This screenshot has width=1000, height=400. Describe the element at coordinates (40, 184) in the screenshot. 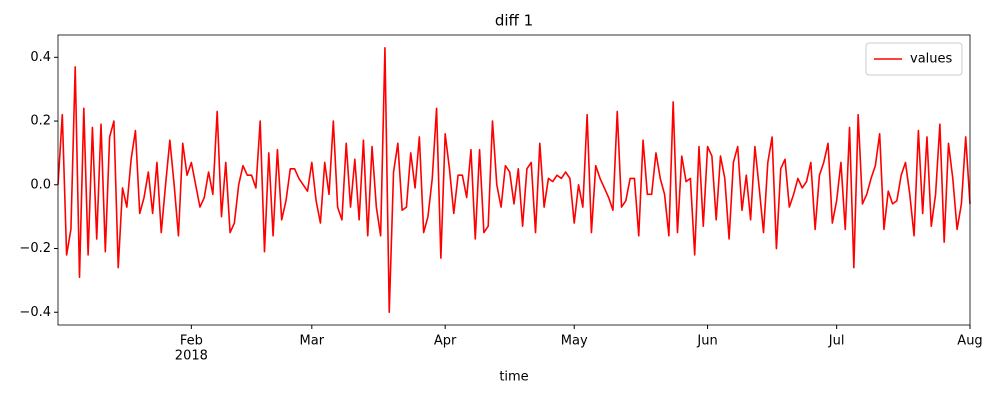

I see `y-tick-label: 0.0` at that location.